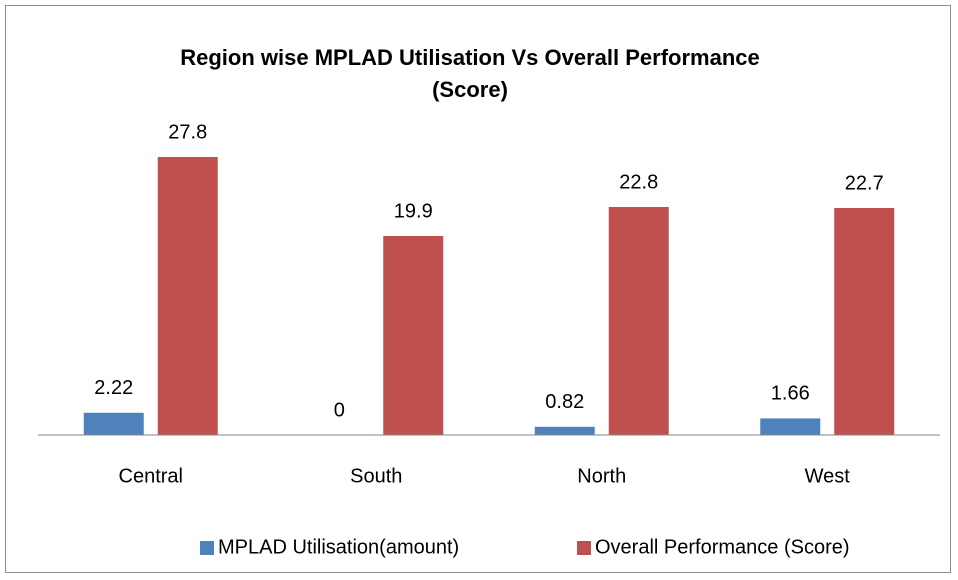 This screenshot has width=958, height=580. I want to click on legend-label: Overall Performance (Score), so click(722, 547).